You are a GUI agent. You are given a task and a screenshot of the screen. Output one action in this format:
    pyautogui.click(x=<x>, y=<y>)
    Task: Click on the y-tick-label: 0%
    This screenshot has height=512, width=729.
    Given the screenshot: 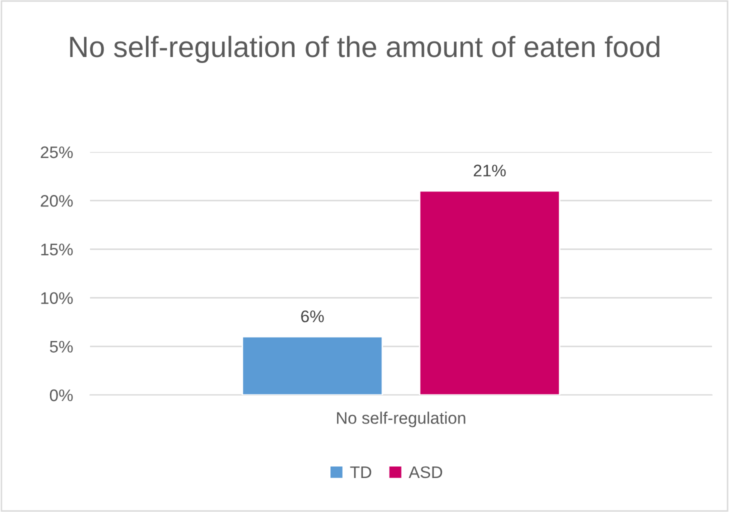 What is the action you would take?
    pyautogui.click(x=61, y=395)
    